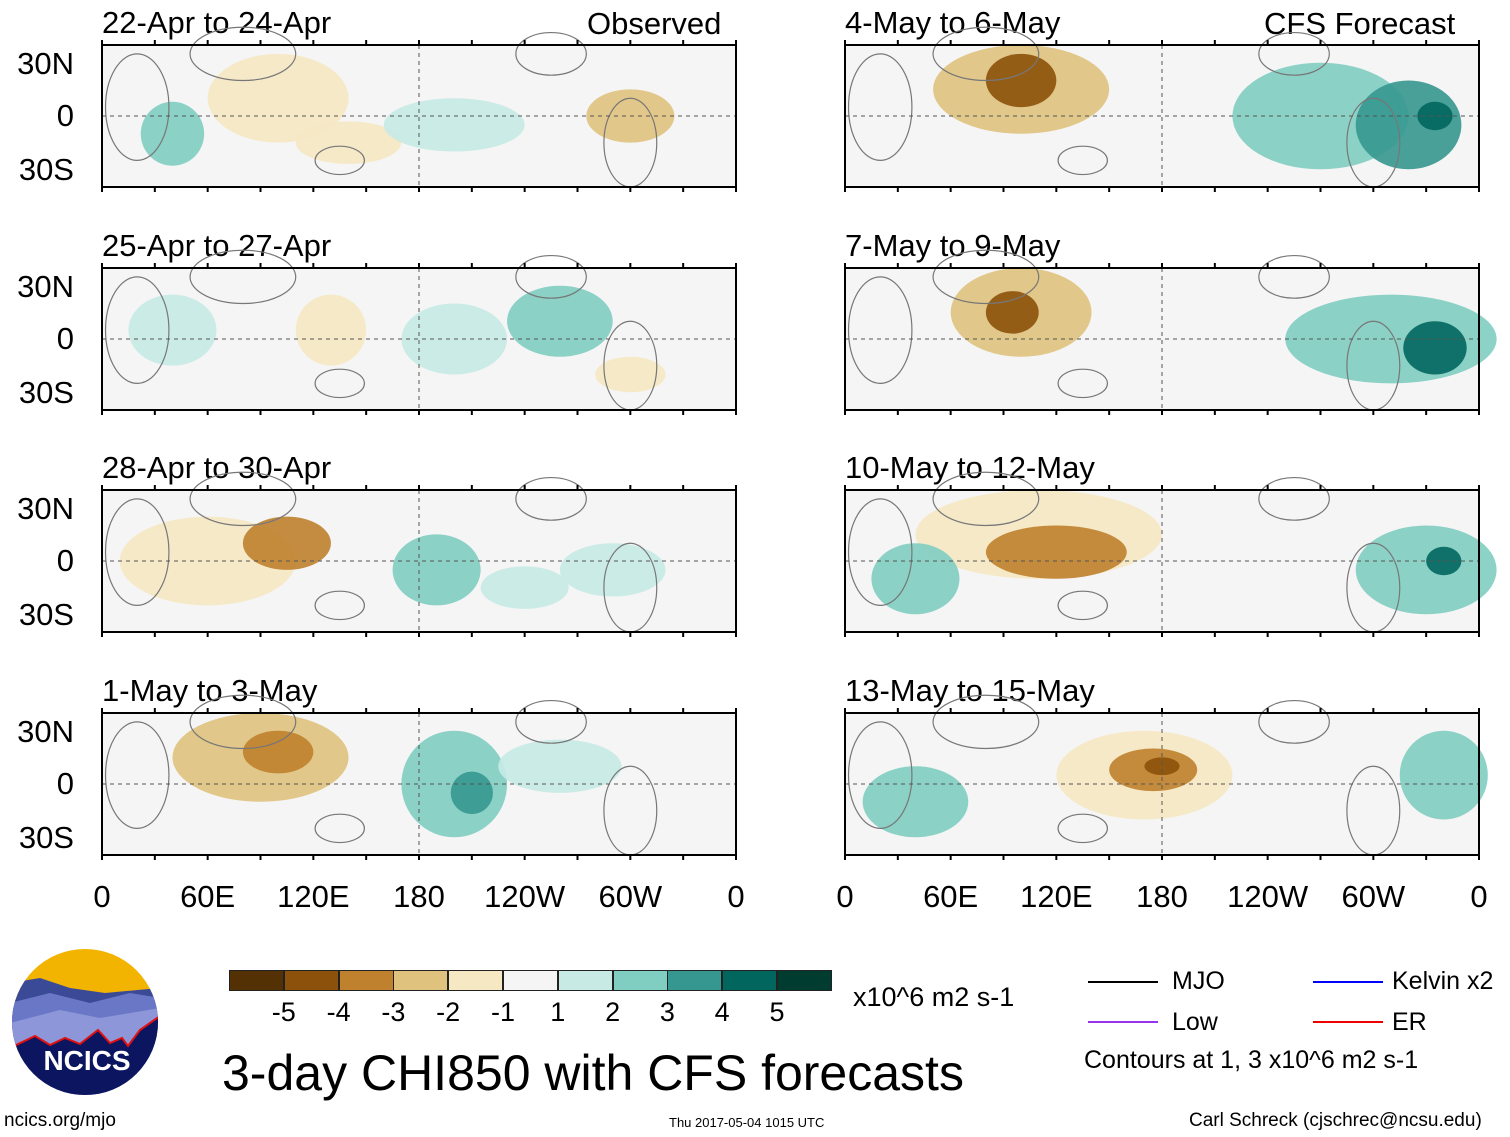 Image resolution: width=1510 pixels, height=1137 pixels. What do you see at coordinates (283, 1012) in the screenshot?
I see `colorbar-label: -5` at bounding box center [283, 1012].